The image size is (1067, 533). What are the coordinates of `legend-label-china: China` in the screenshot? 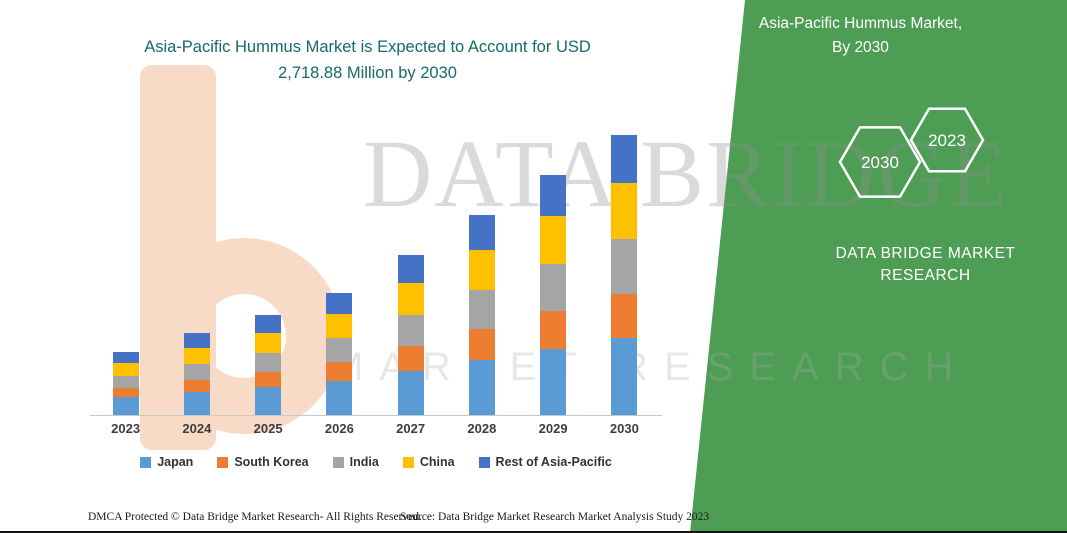 It's located at (437, 462).